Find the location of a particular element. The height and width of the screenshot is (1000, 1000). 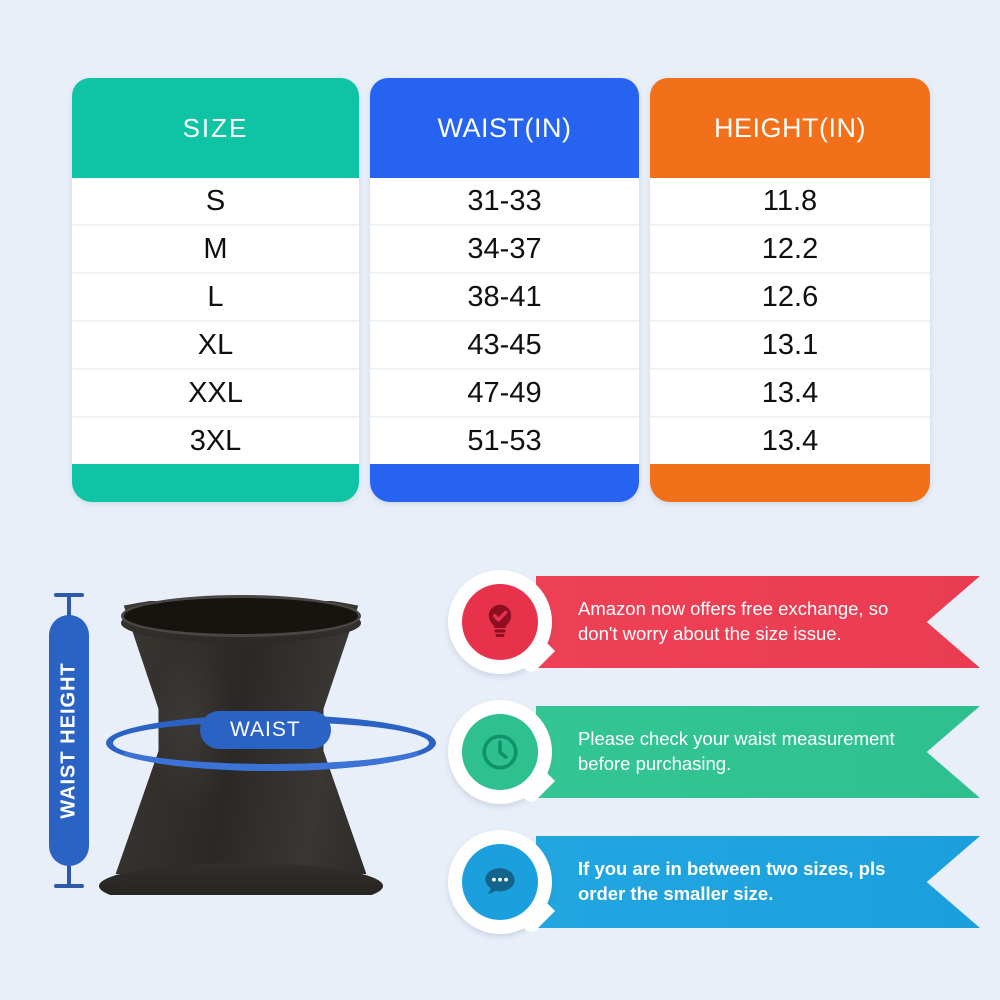

column-footer-height is located at coordinates (790, 483).